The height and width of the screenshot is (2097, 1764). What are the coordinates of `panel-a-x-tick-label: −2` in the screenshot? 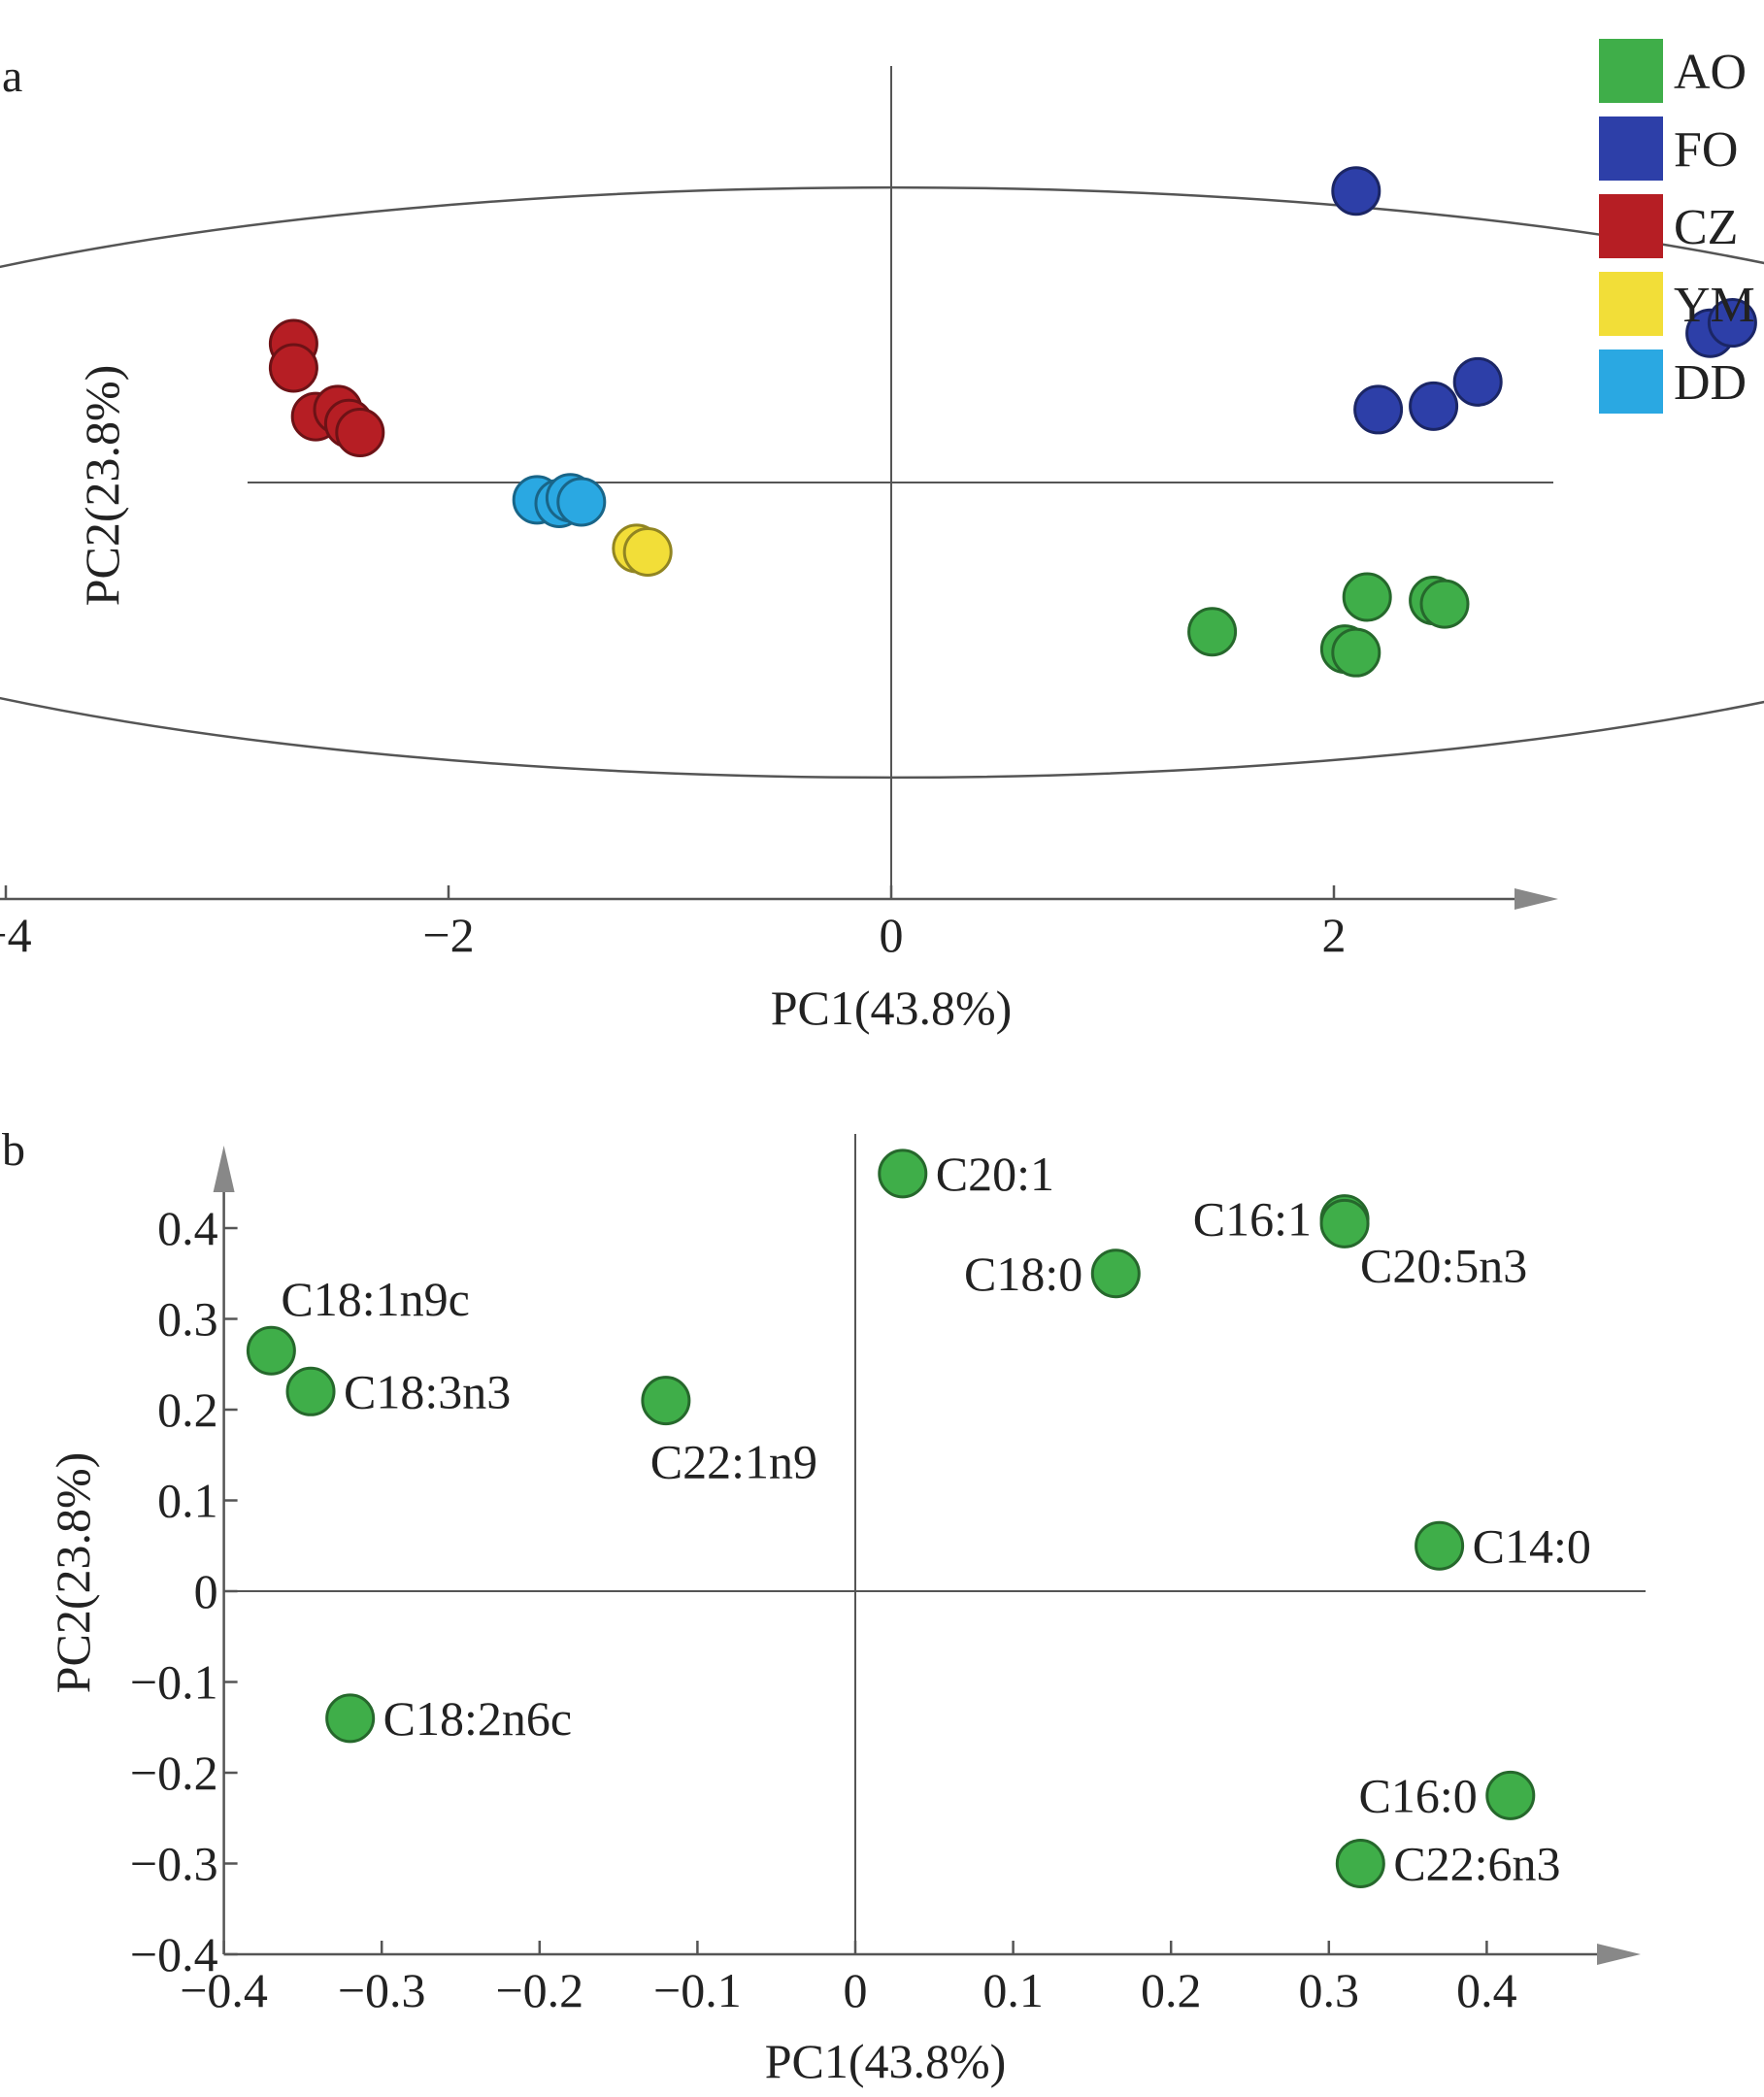 It's located at (448, 935).